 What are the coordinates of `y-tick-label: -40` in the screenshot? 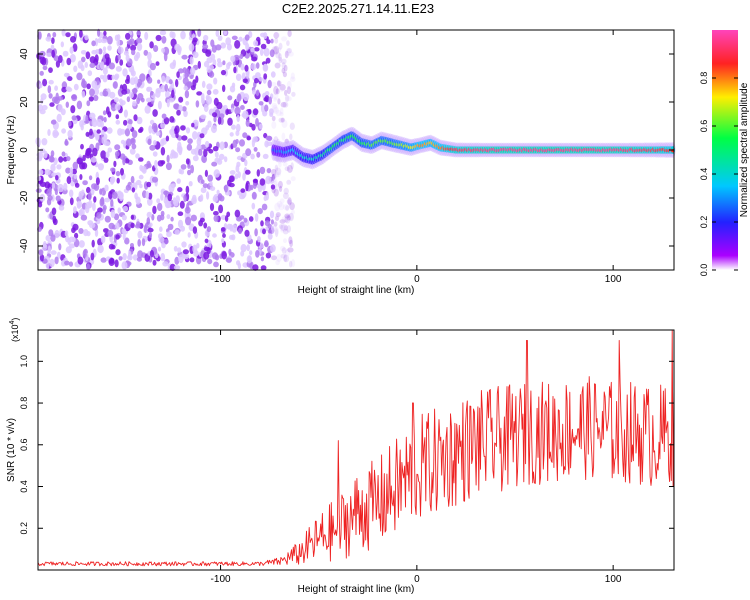 It's located at (24, 245).